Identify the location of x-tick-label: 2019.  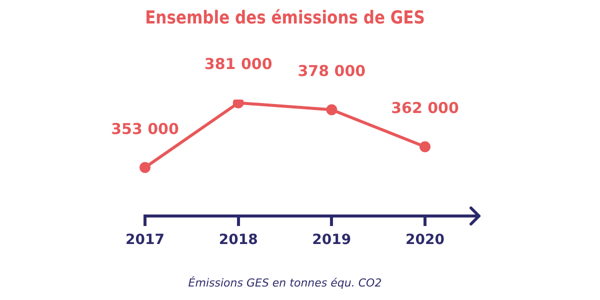
(332, 240).